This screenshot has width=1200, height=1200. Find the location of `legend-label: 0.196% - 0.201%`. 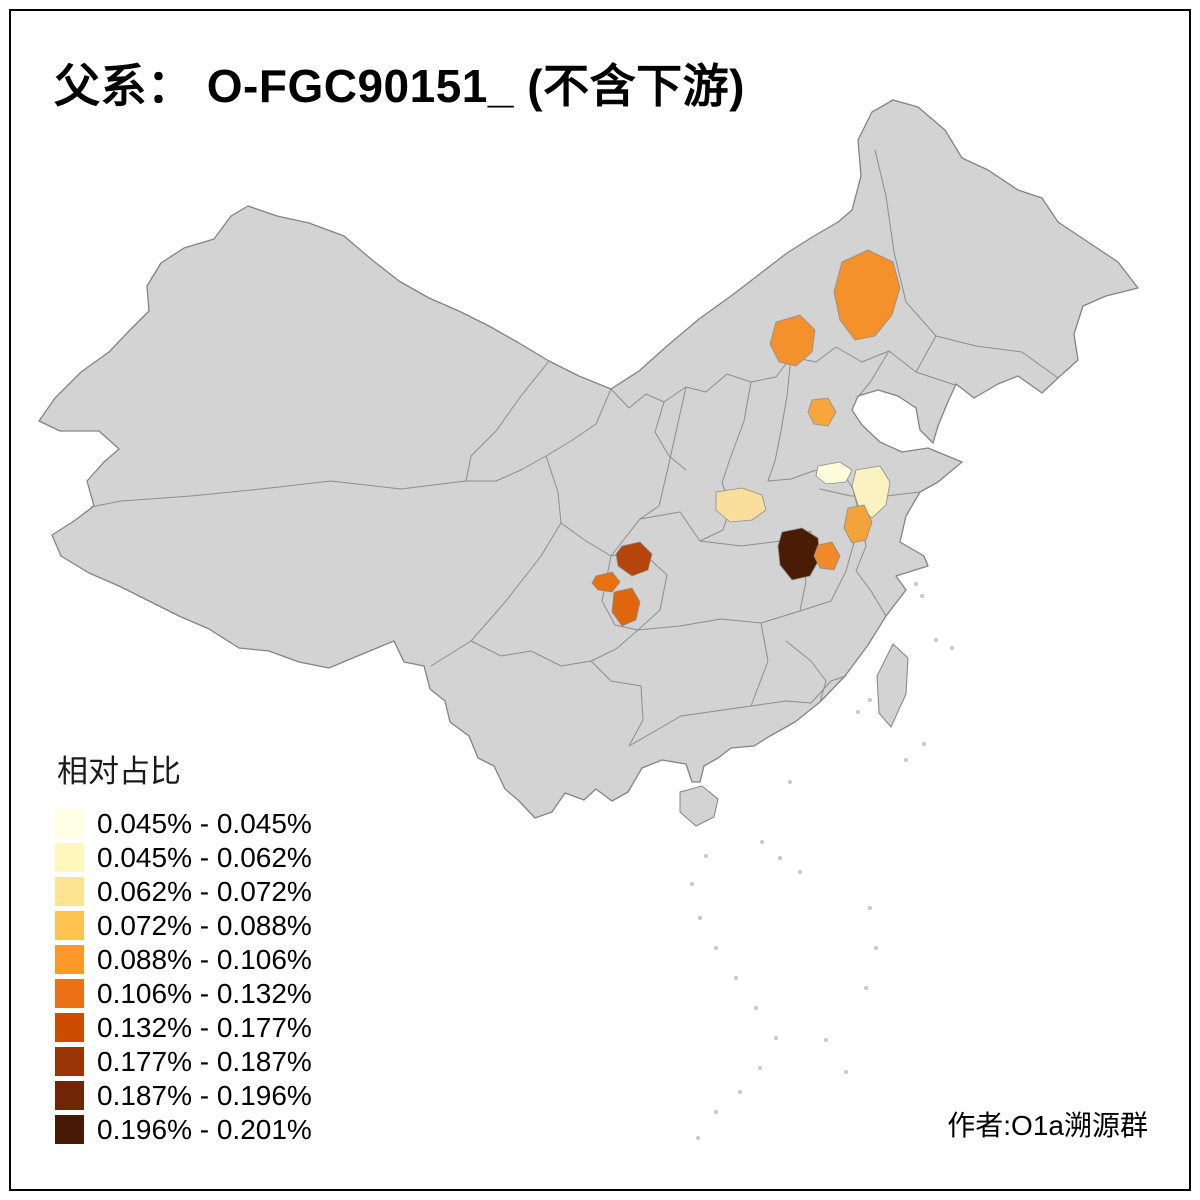

legend-label: 0.196% - 0.201% is located at coordinates (204, 1129).